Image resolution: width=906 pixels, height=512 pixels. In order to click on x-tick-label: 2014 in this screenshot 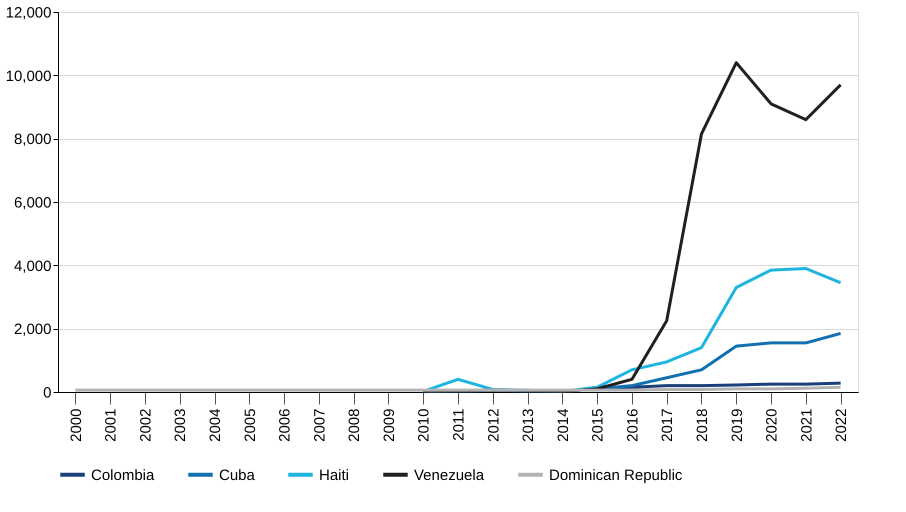, I will do `click(563, 425)`.